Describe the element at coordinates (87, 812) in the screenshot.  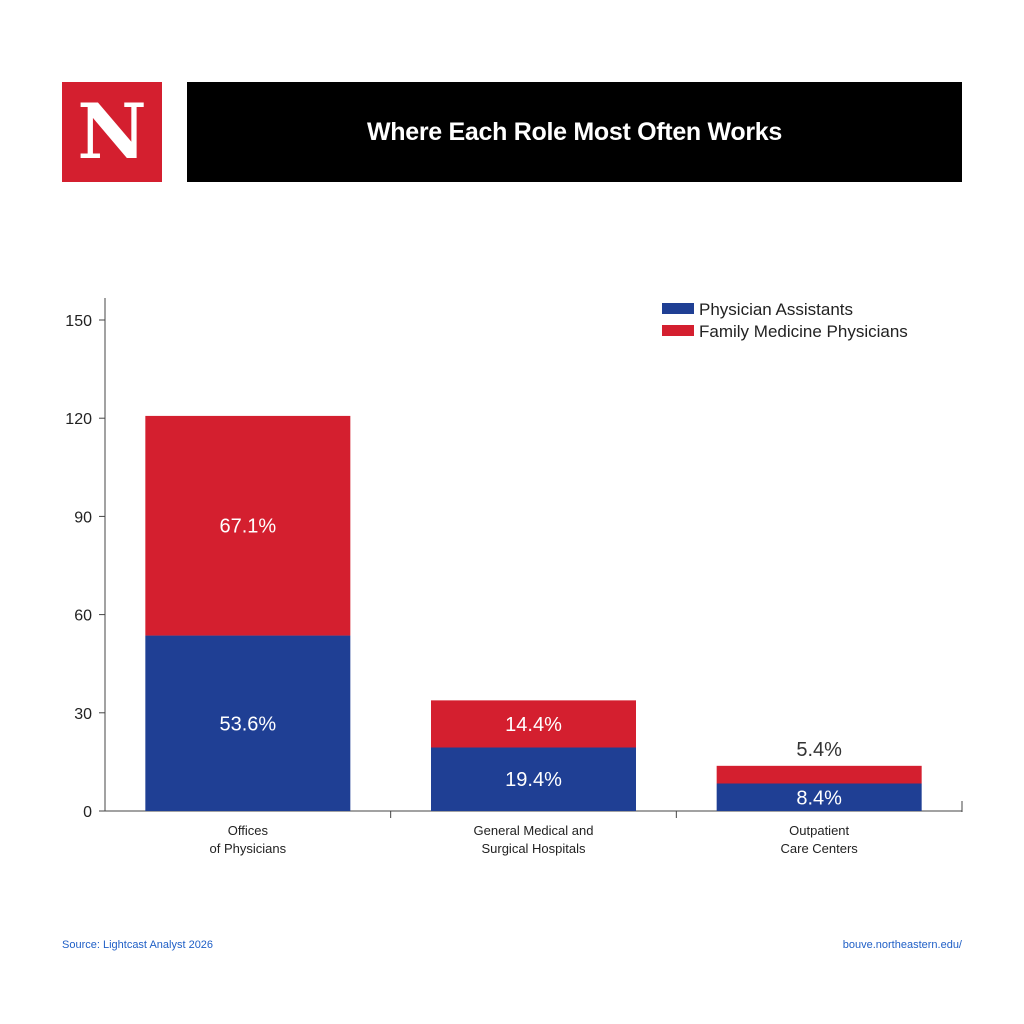
I see `y-tick-label: 0` at that location.